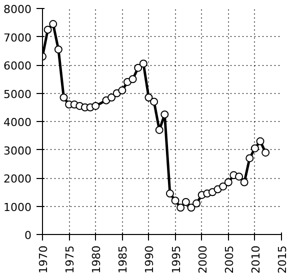  Describe the element at coordinates (176, 259) in the screenshot. I see `x-tick-label: 1995` at that location.